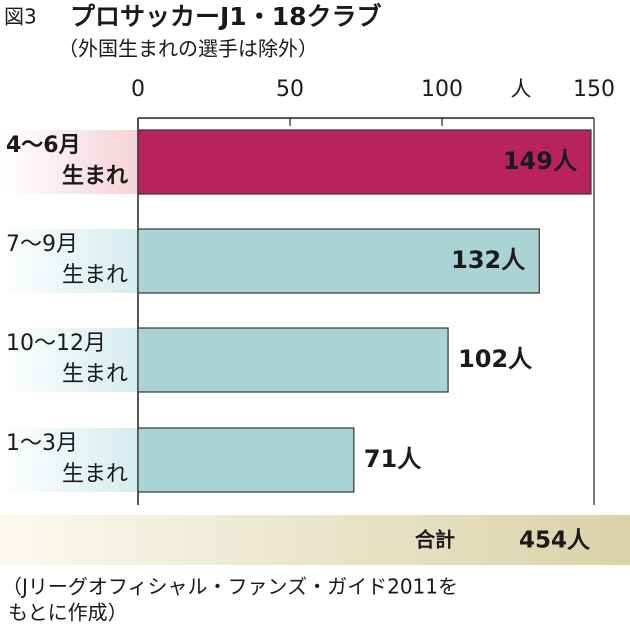 This screenshot has height=630, width=630. Describe the element at coordinates (435, 540) in the screenshot. I see `total-label: 合計` at that location.